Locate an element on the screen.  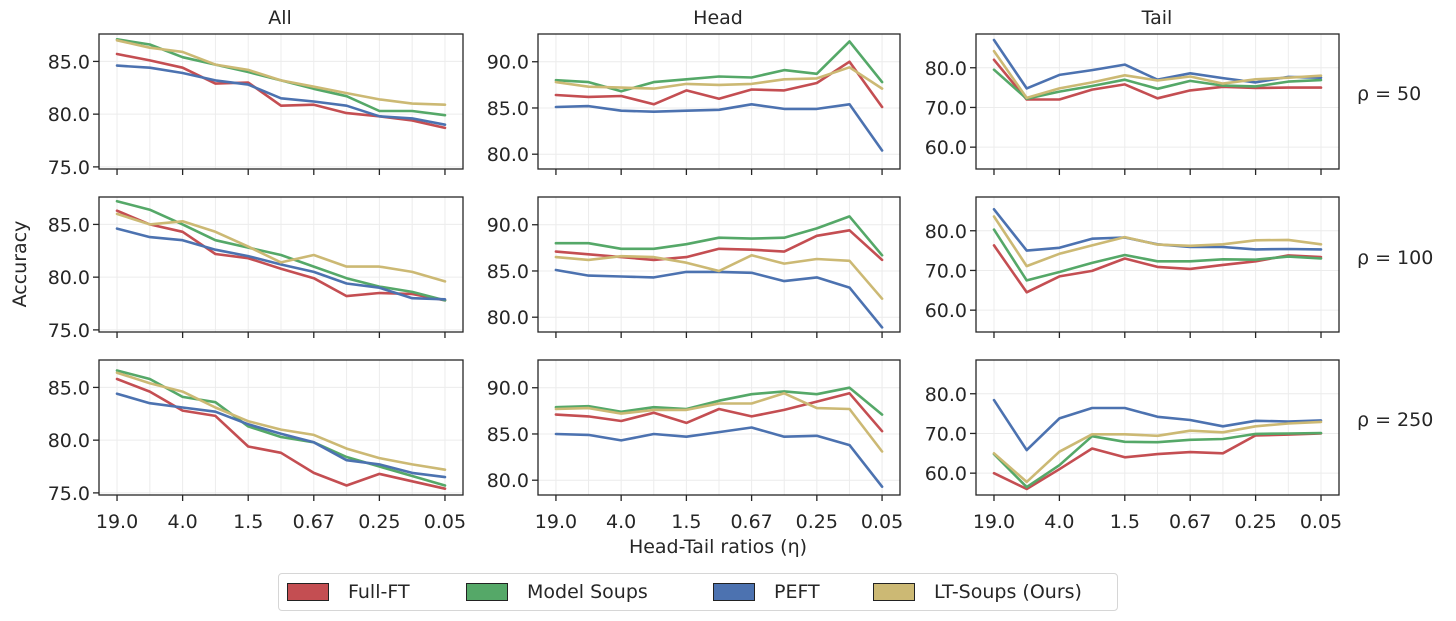
panel-r2-all: 75.0 80.0 85.0 is located at coordinates (256, 269).